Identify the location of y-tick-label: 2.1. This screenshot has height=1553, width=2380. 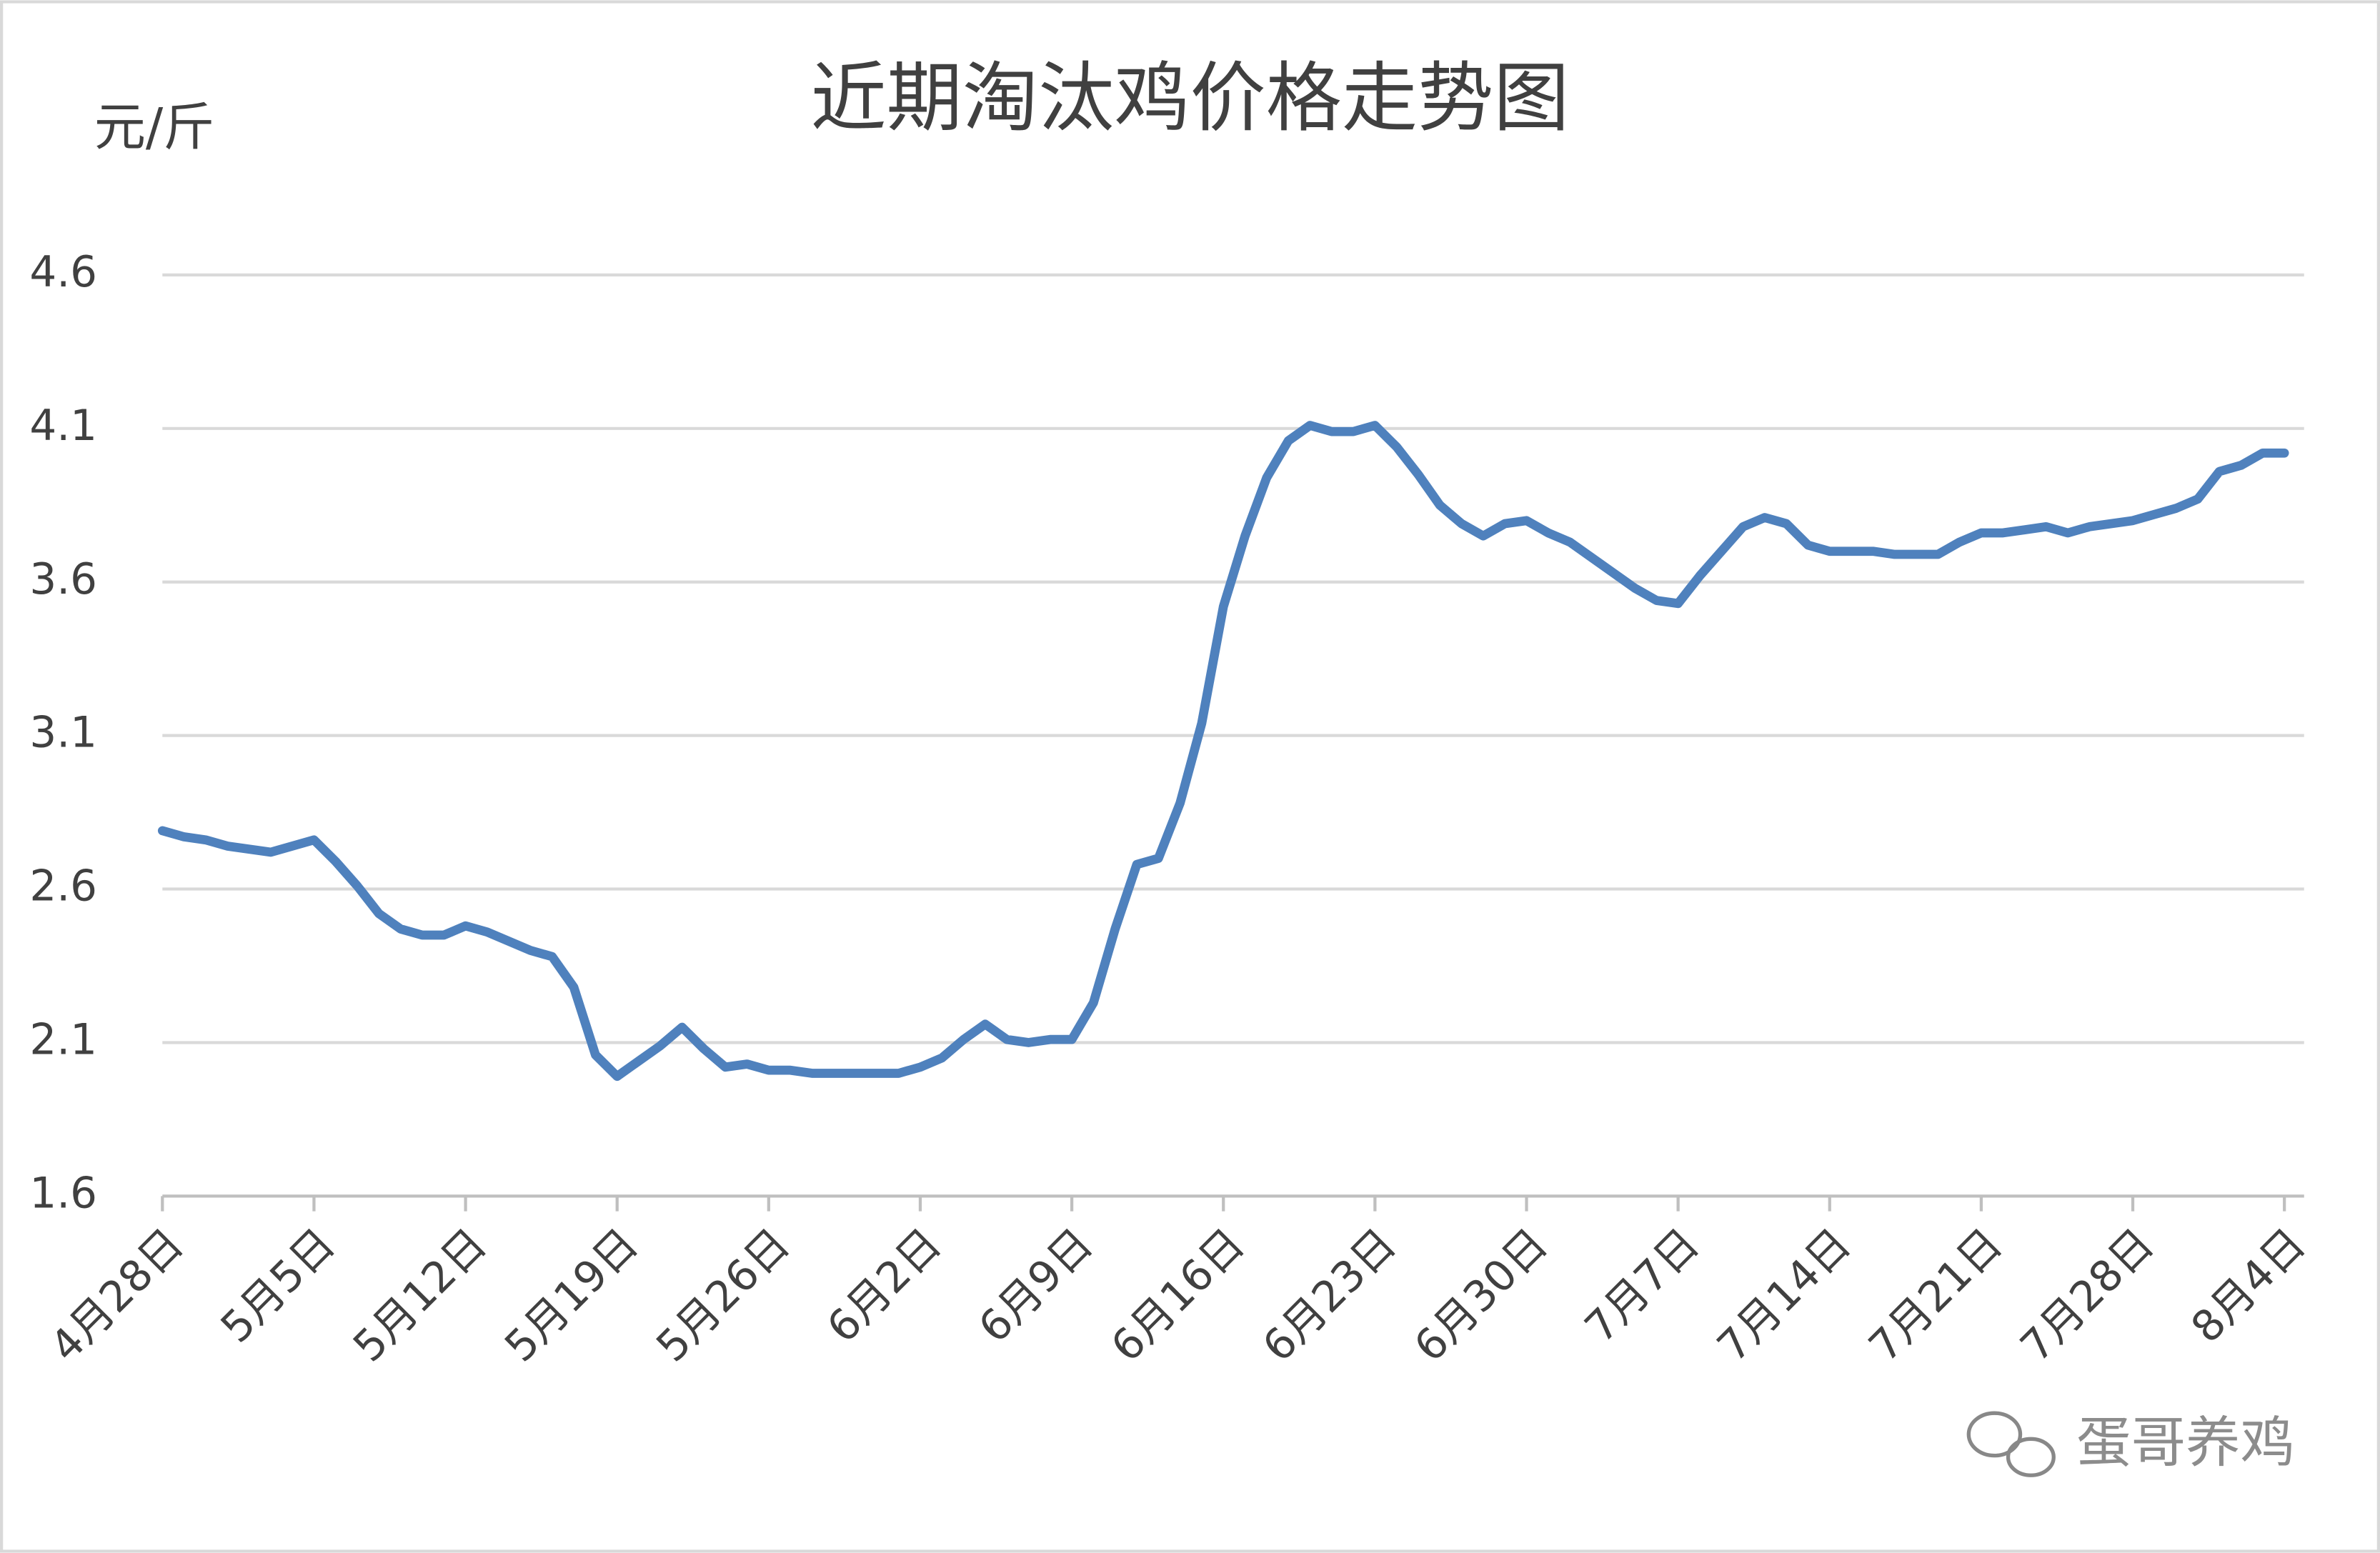
(63, 1040).